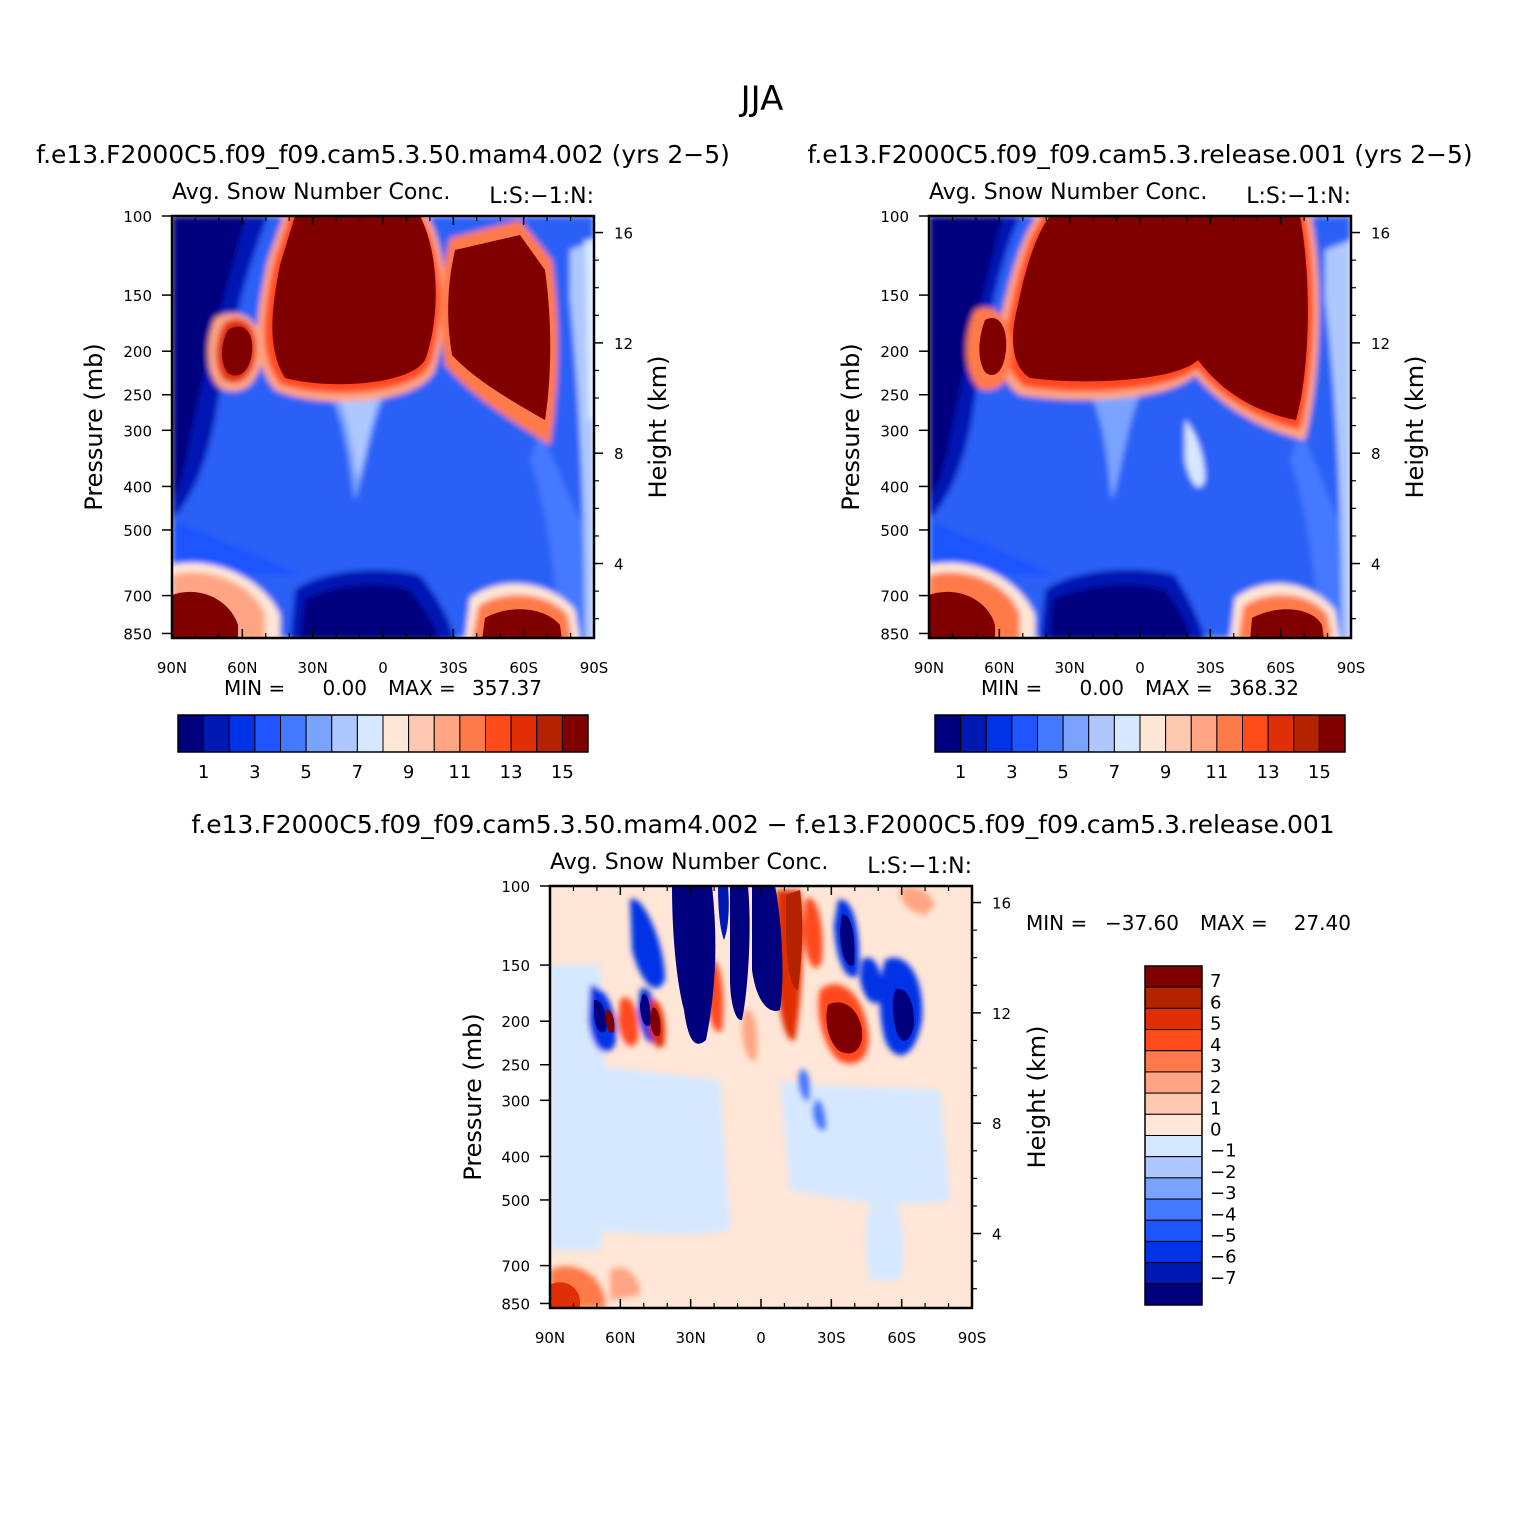 The image size is (1524, 1524). Describe the element at coordinates (1223, 1172) in the screenshot. I see `colorbar-label: −2` at that location.